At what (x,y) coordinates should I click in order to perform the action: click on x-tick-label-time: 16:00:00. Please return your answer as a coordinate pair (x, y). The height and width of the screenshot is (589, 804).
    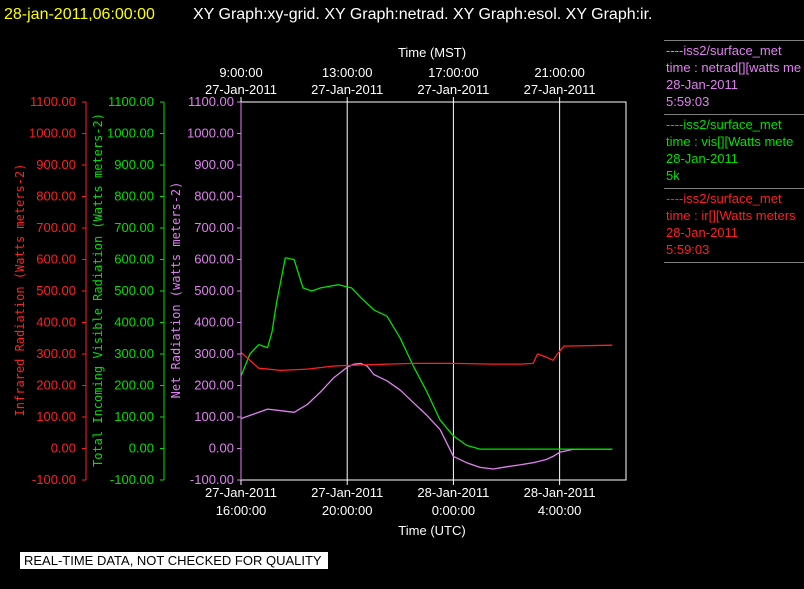
    Looking at the image, I should click on (241, 510).